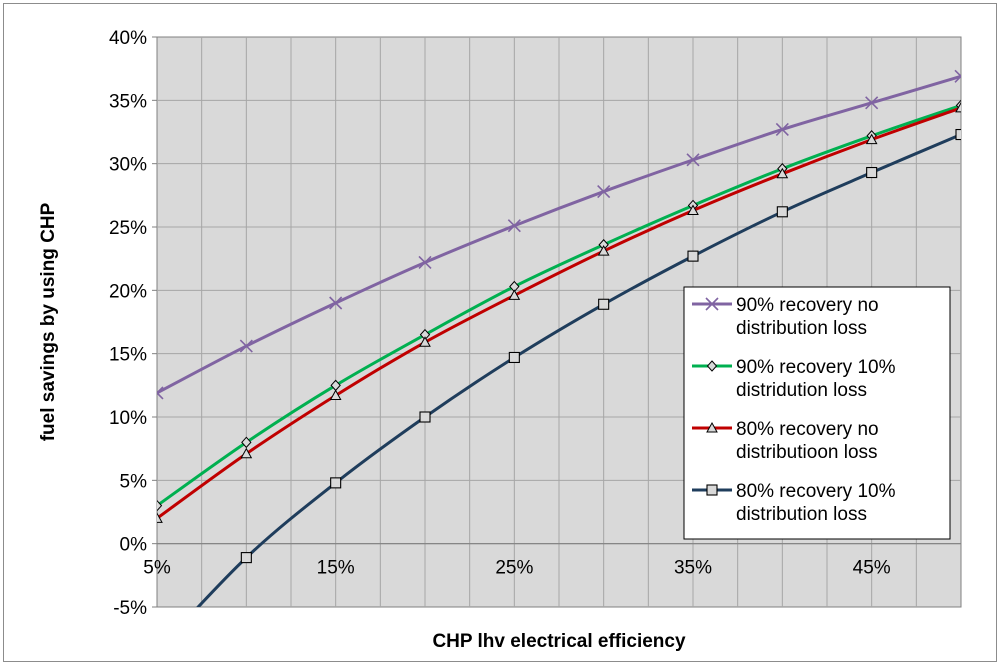  I want to click on legend-label: 90% recovery 10%, so click(816, 367).